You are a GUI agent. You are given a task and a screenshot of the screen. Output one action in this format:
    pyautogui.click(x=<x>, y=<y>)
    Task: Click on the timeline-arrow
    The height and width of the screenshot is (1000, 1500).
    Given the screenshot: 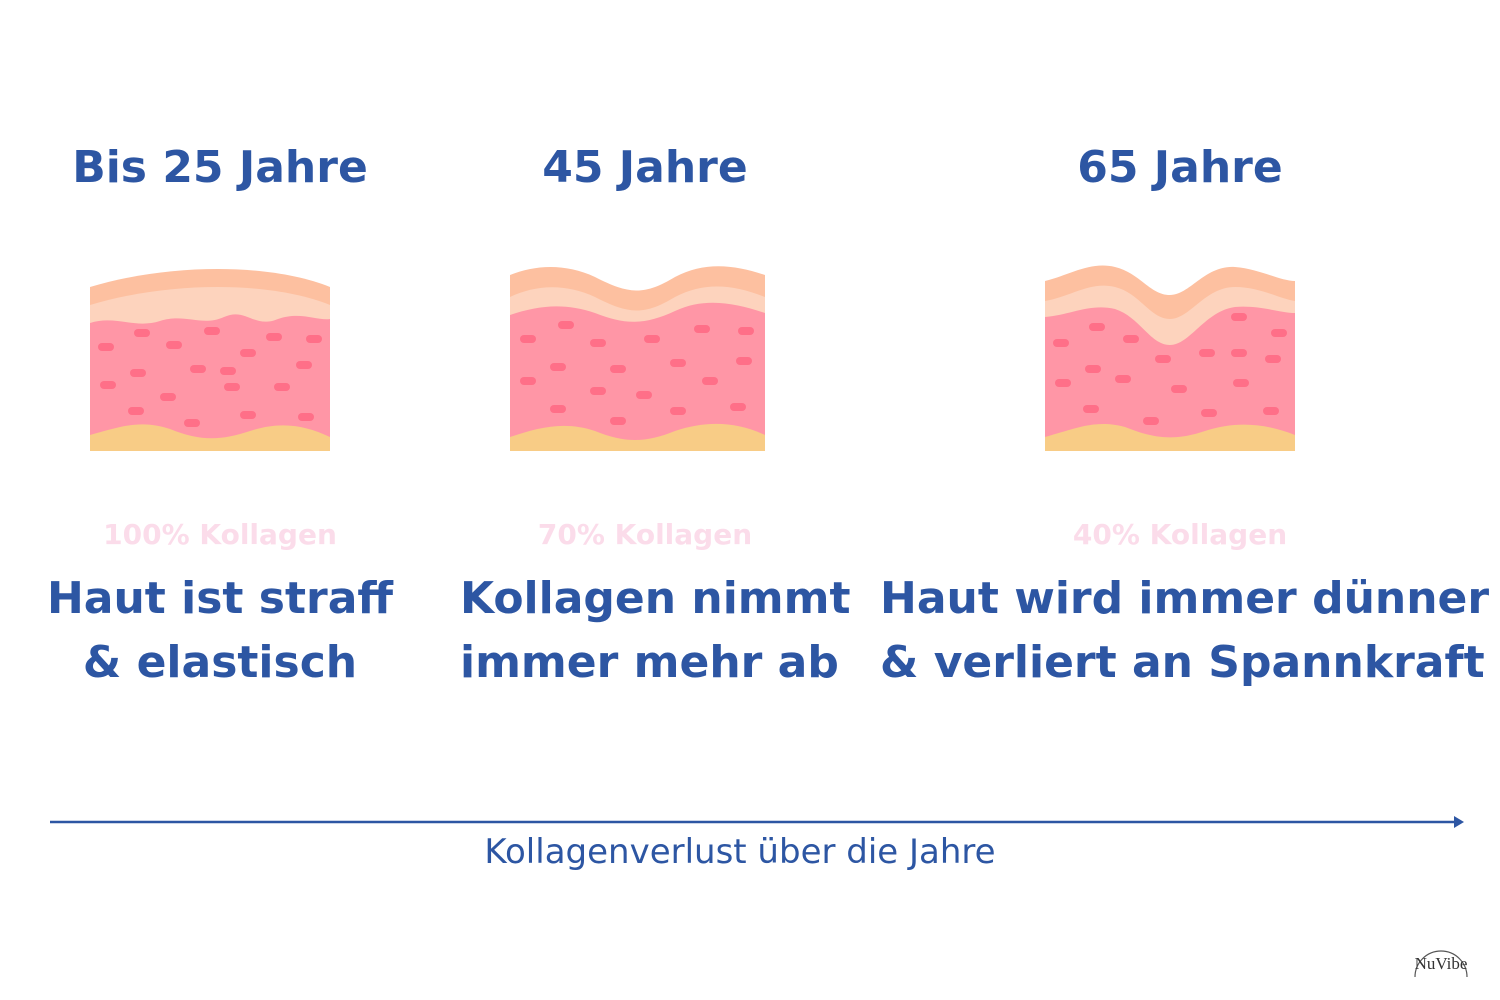 What is the action you would take?
    pyautogui.click(x=758, y=822)
    